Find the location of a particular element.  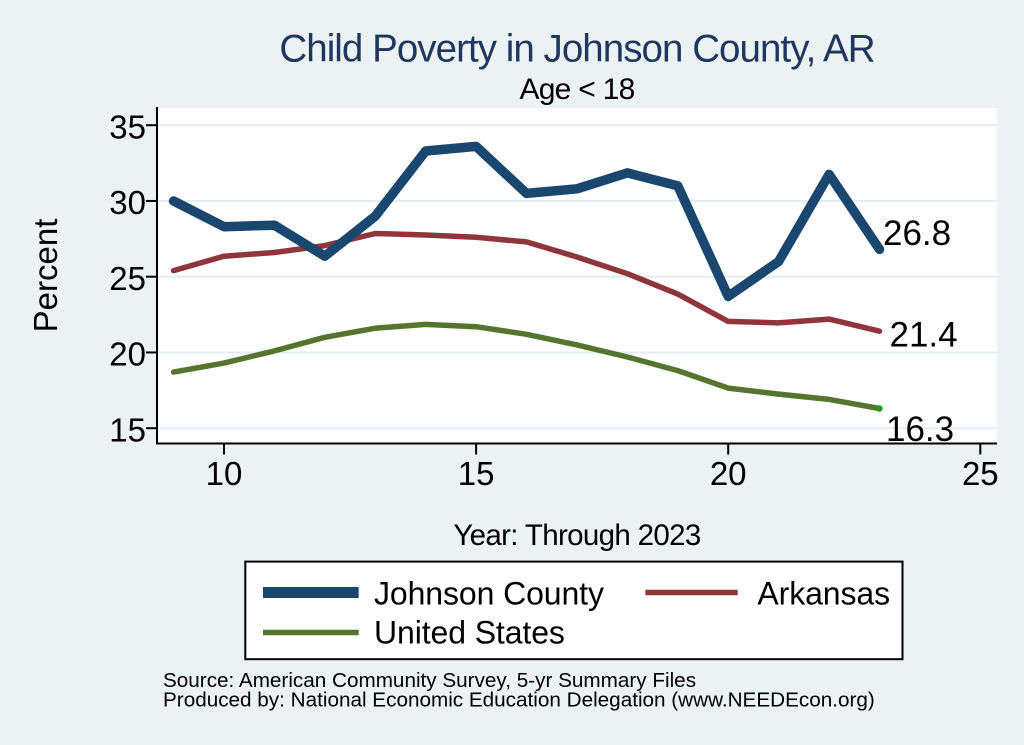

svg-text: 16.3 is located at coordinates (920, 429).